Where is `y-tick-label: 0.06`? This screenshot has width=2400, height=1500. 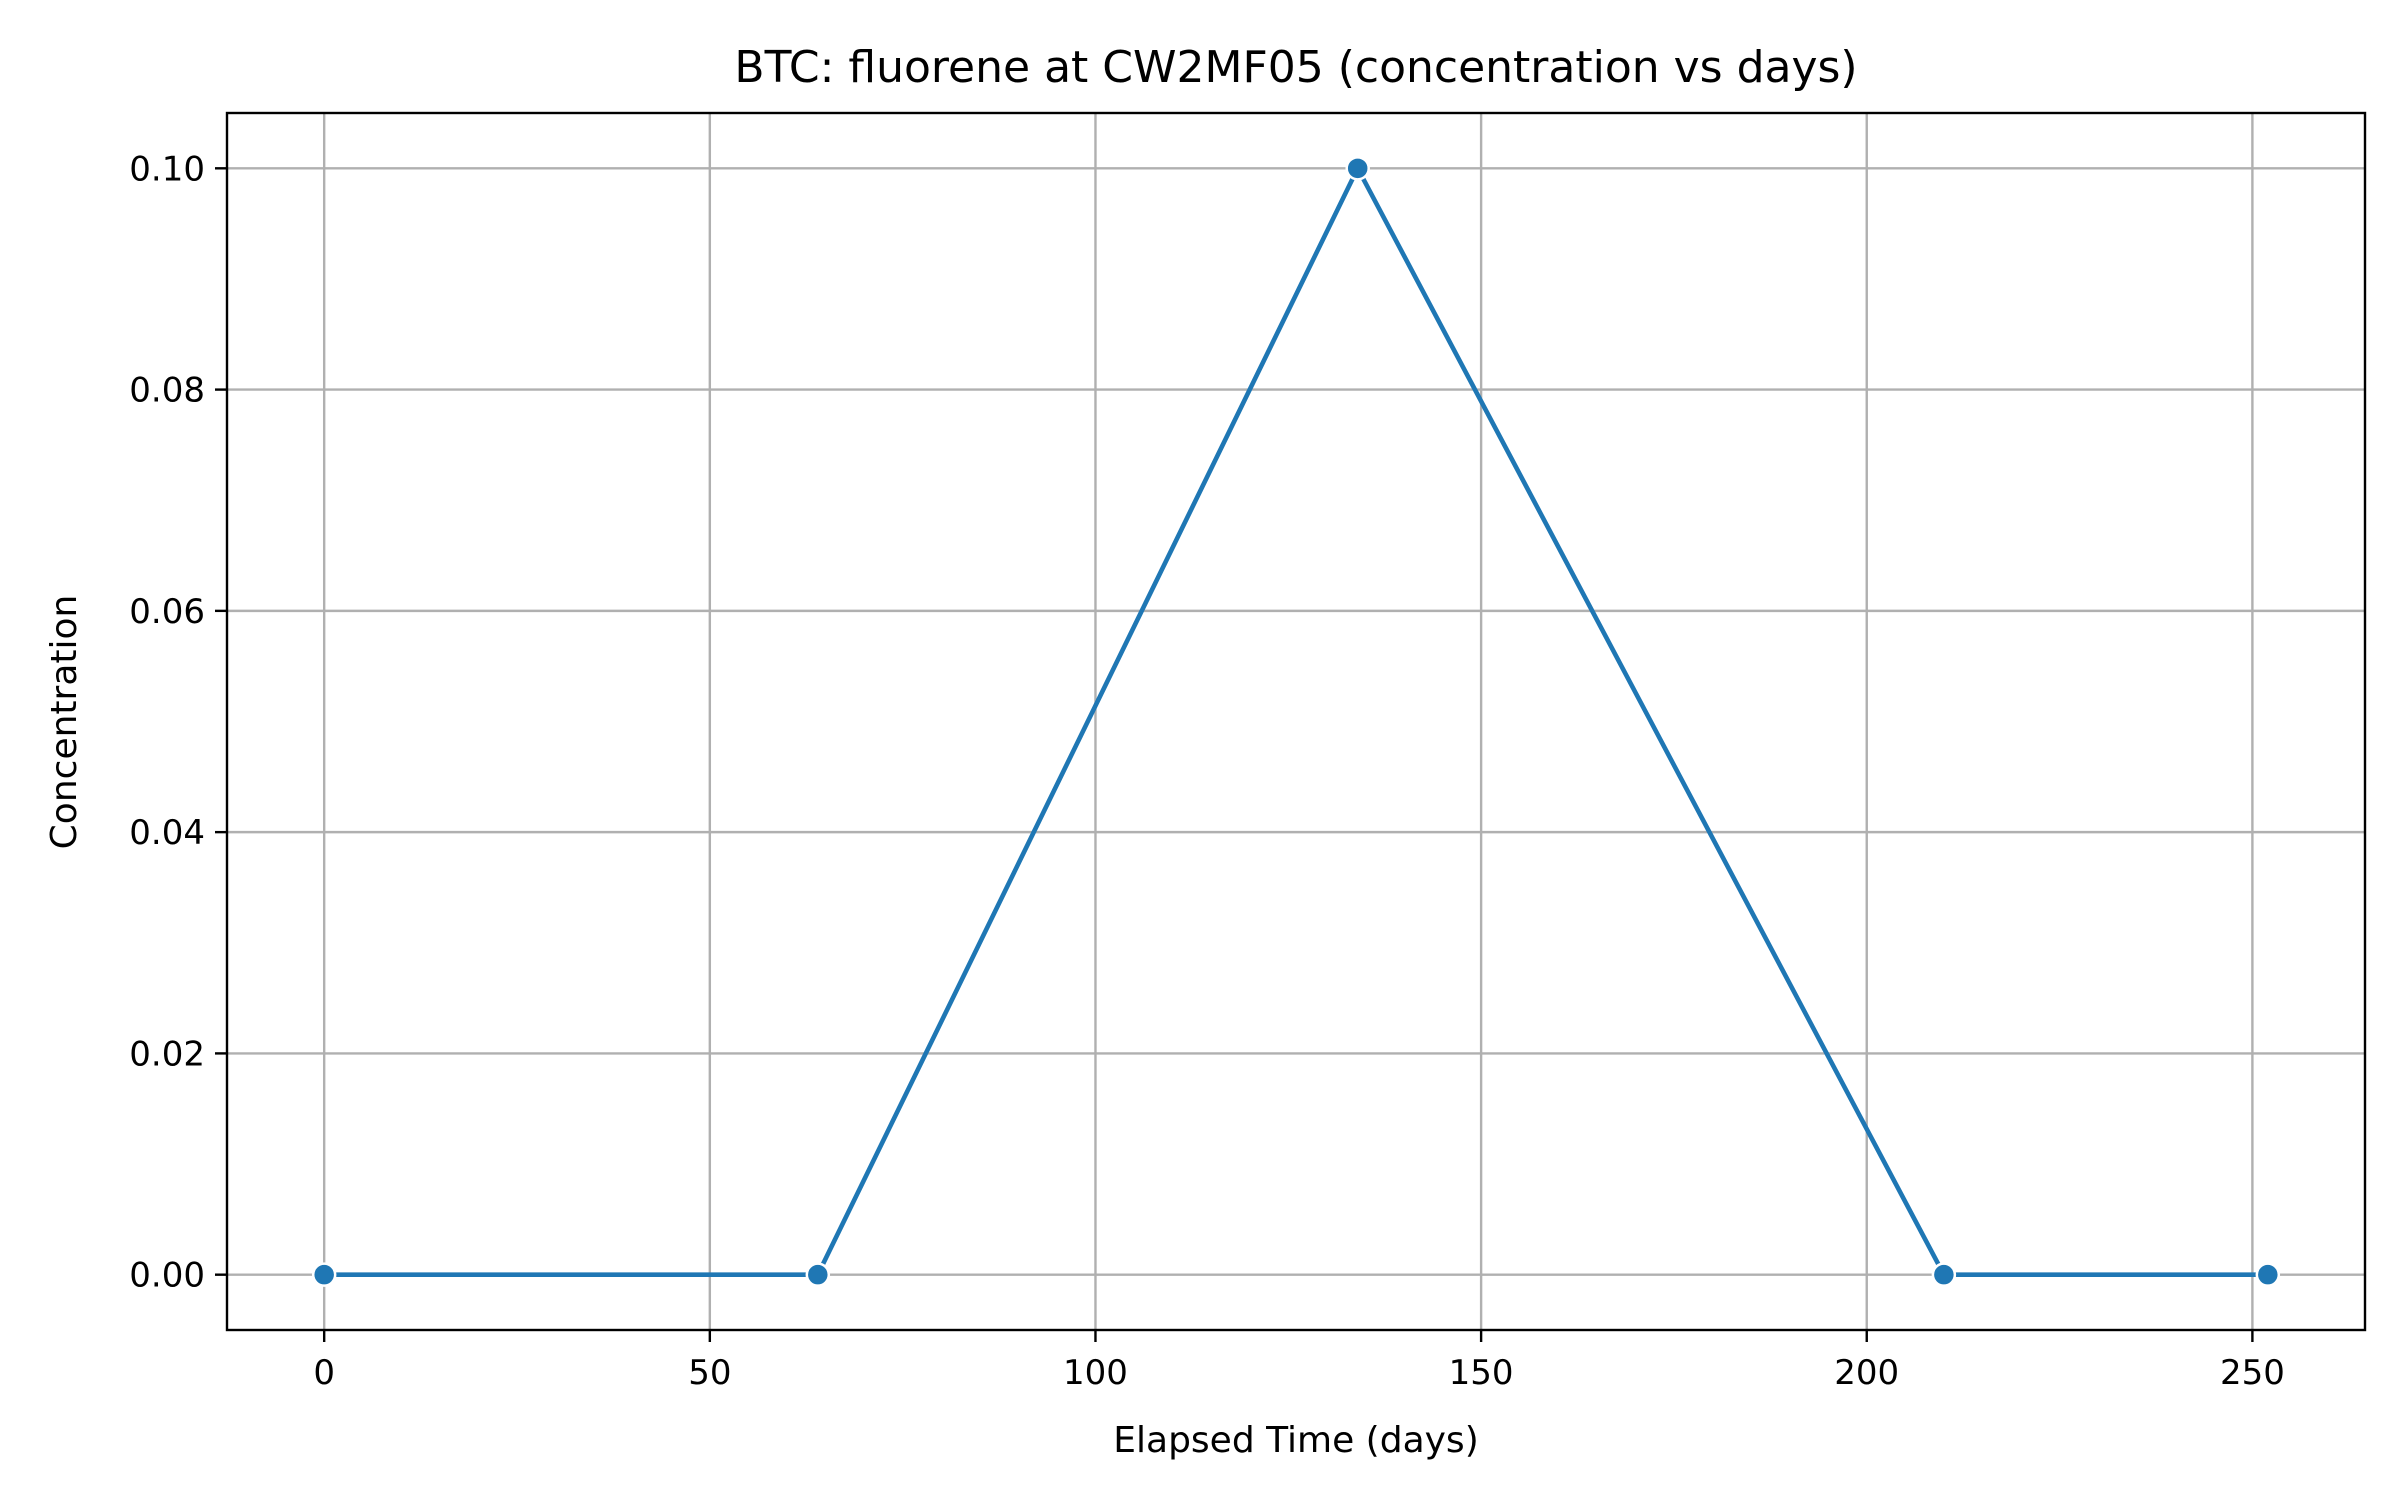 y-tick-label: 0.06 is located at coordinates (167, 612).